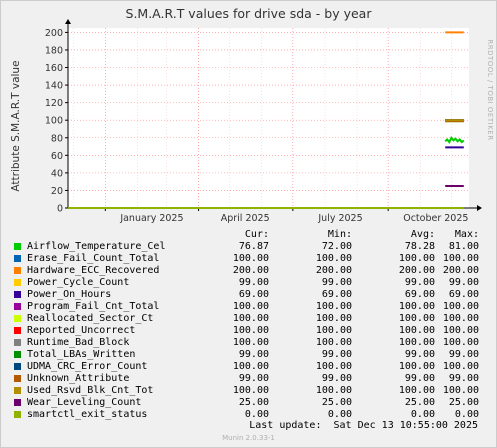 This screenshot has height=448, width=497. I want to click on legend-avg-value: 69.00, so click(419, 294).